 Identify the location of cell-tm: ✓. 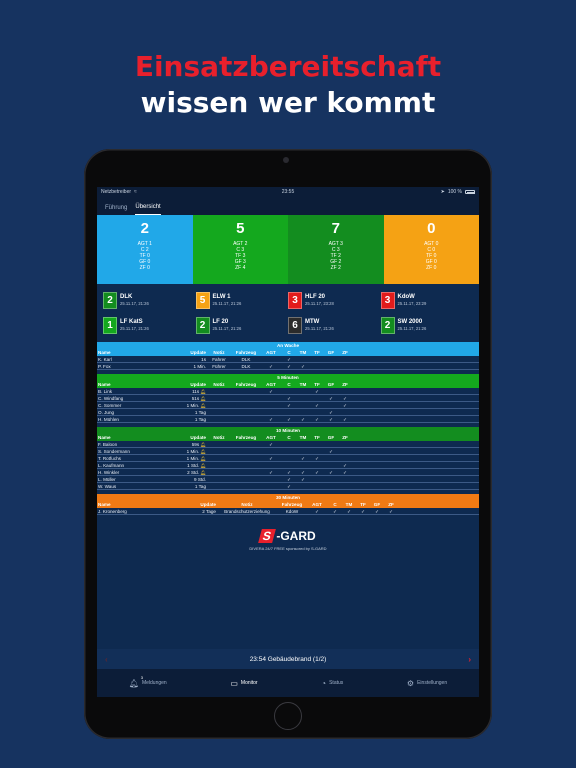
(303, 419).